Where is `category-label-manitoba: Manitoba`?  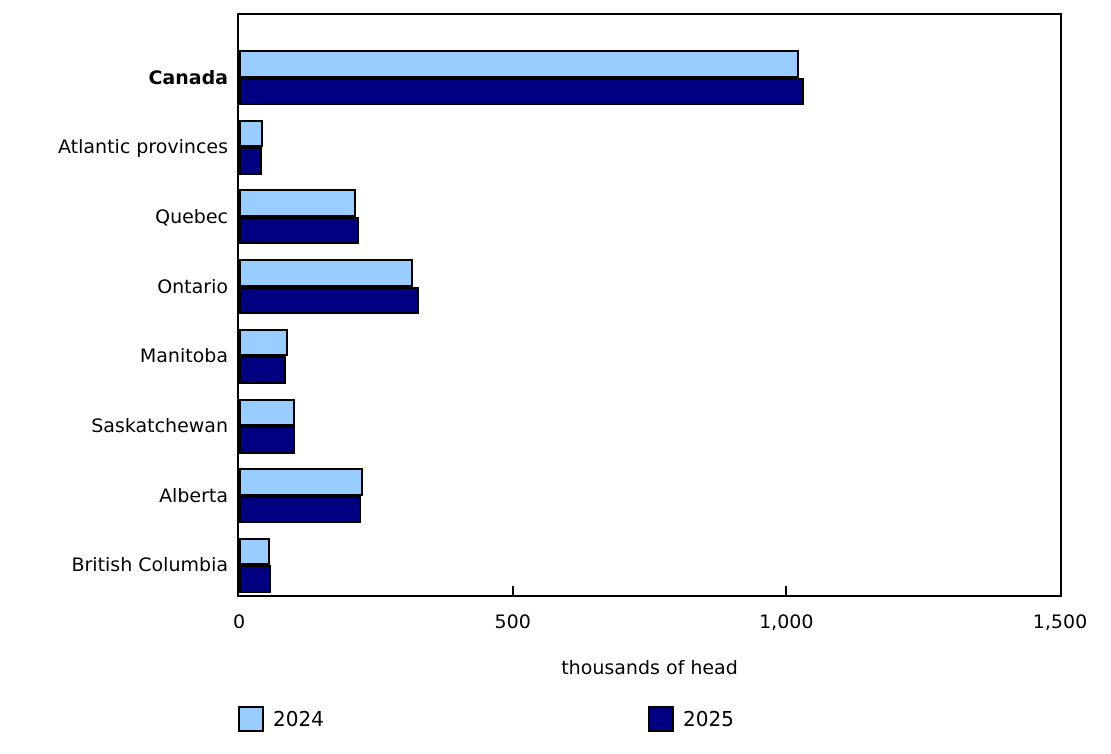 category-label-manitoba: Manitoba is located at coordinates (183, 356).